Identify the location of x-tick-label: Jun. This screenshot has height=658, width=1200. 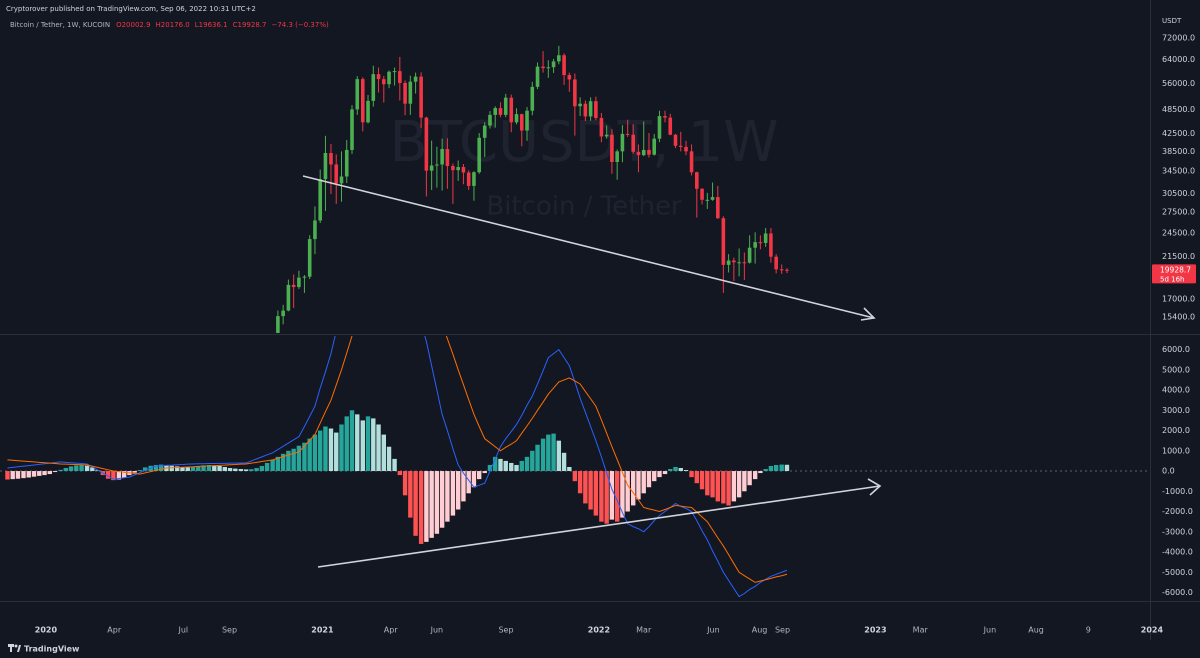
(713, 630).